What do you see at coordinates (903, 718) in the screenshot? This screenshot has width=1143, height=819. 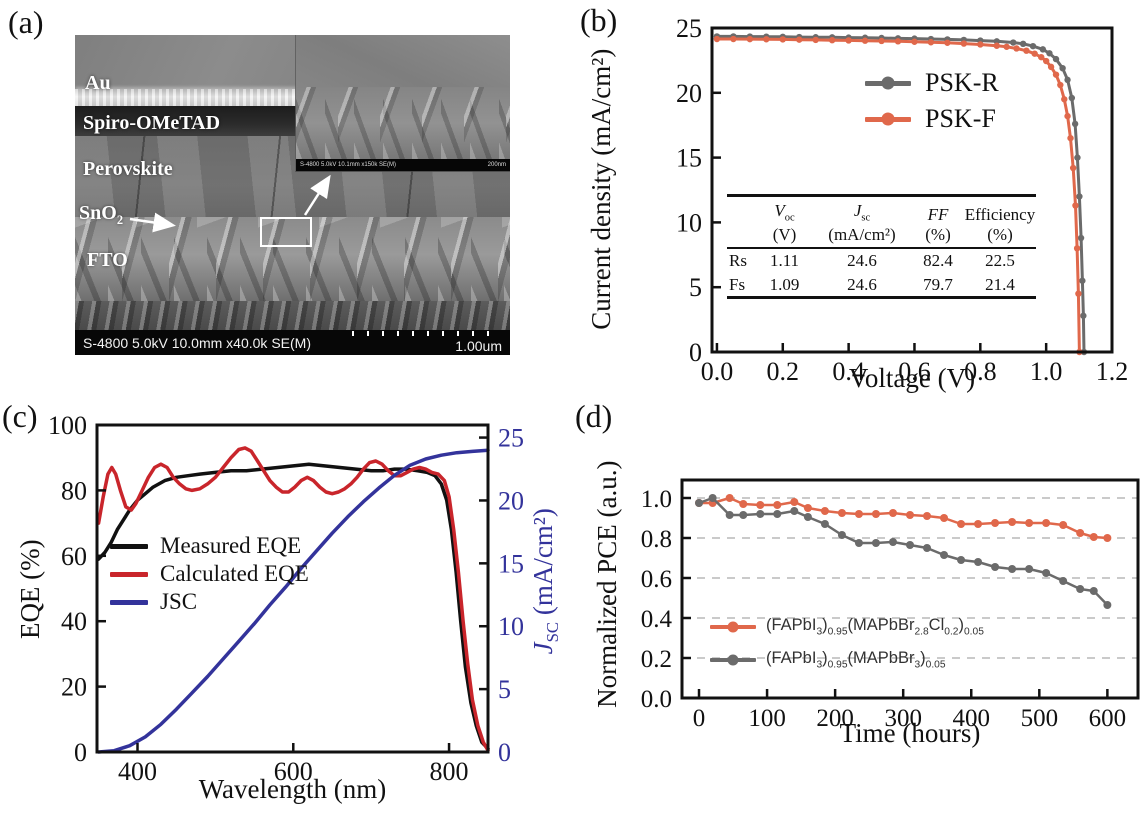 I see `tick-label: 300` at bounding box center [903, 718].